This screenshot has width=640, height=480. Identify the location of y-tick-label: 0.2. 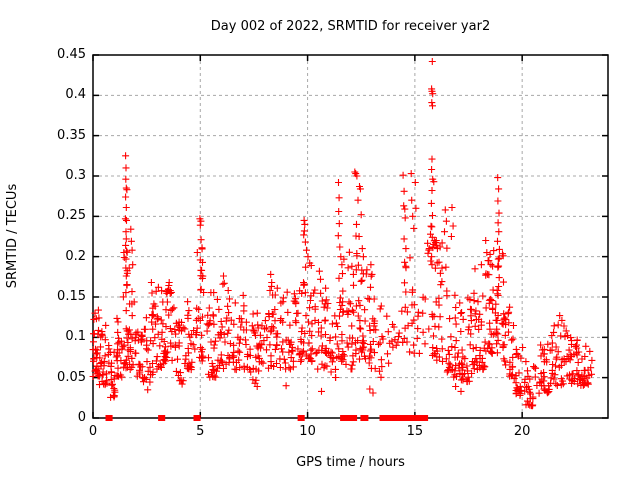
(75, 256).